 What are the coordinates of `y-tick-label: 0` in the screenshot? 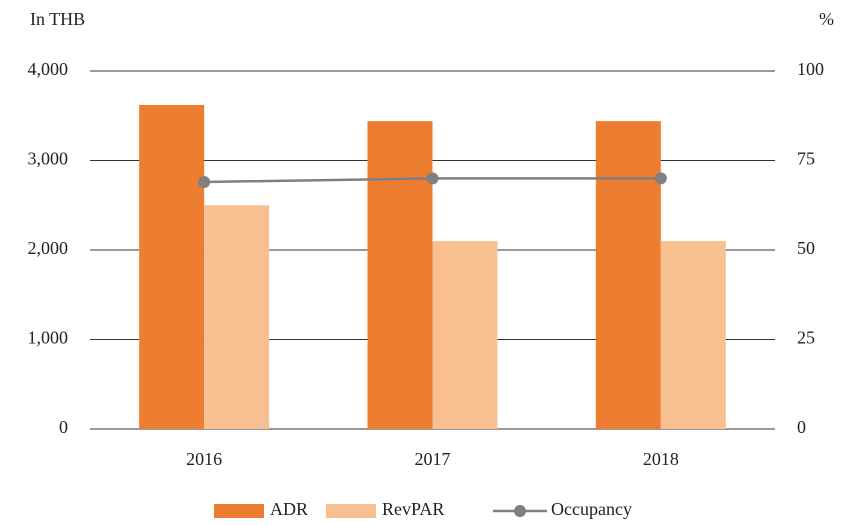 It's located at (63, 427).